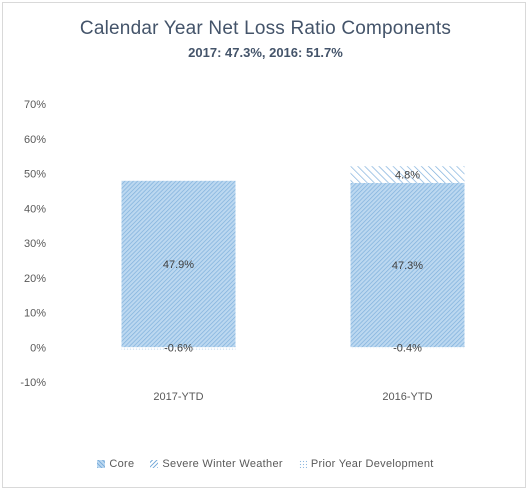  Describe the element at coordinates (35, 314) in the screenshot. I see `y-tick-label: 10%` at that location.